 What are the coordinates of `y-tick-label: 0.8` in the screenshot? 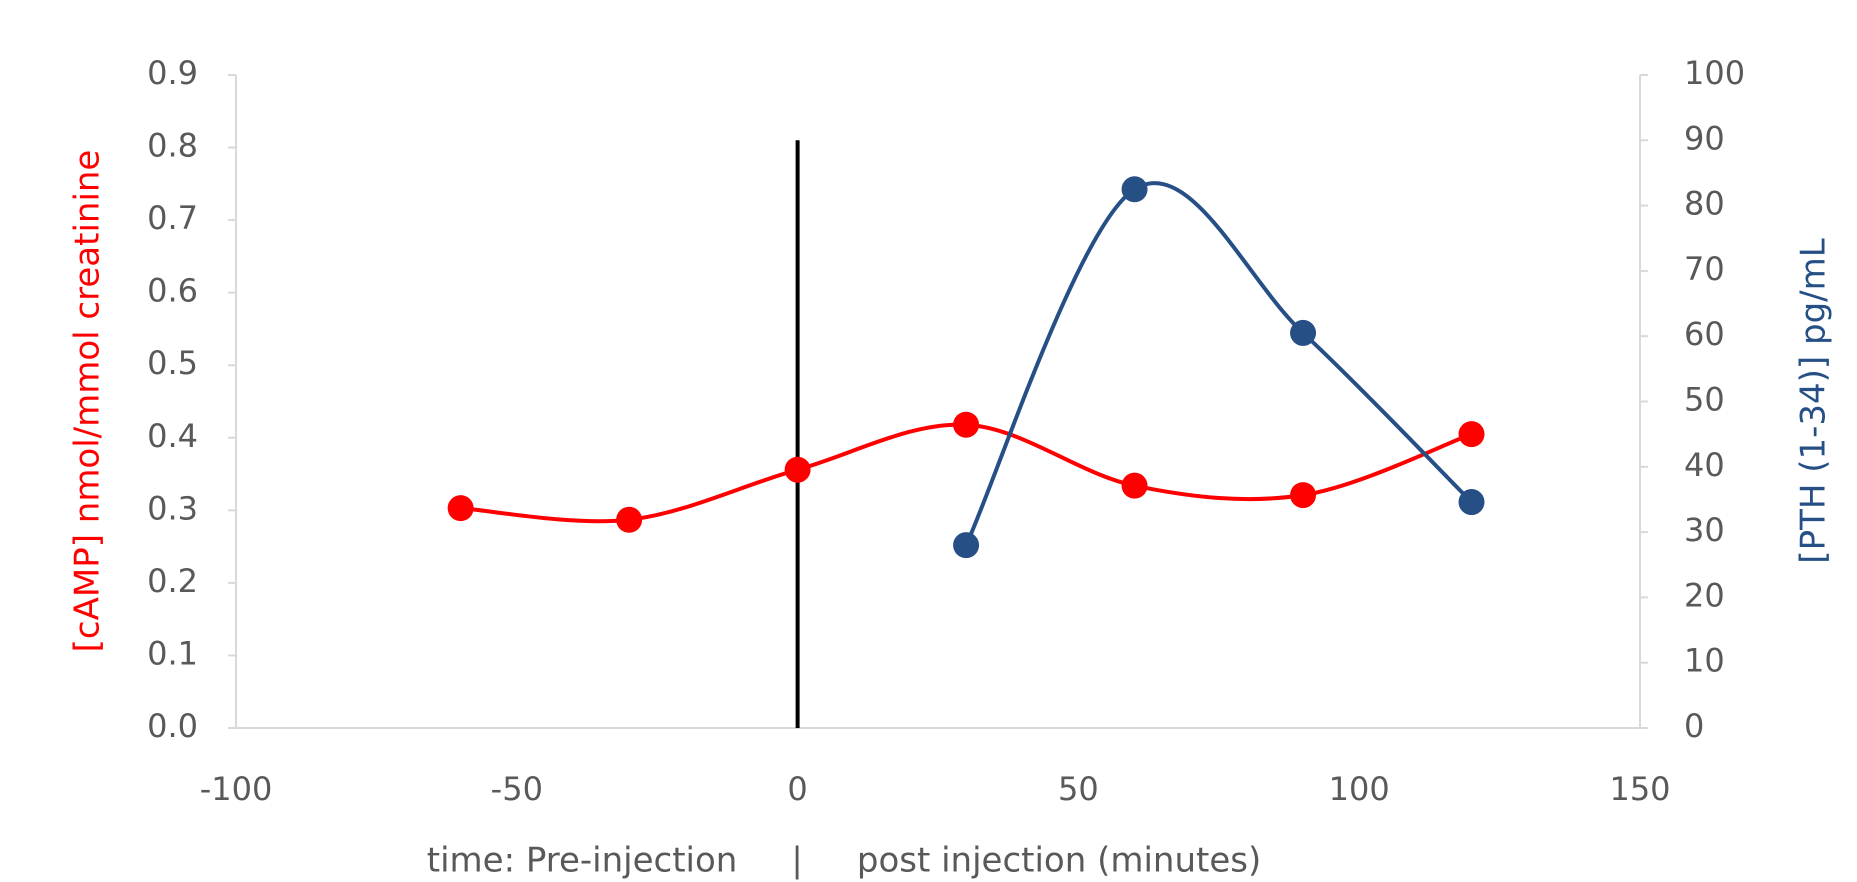 It's located at (172, 146).